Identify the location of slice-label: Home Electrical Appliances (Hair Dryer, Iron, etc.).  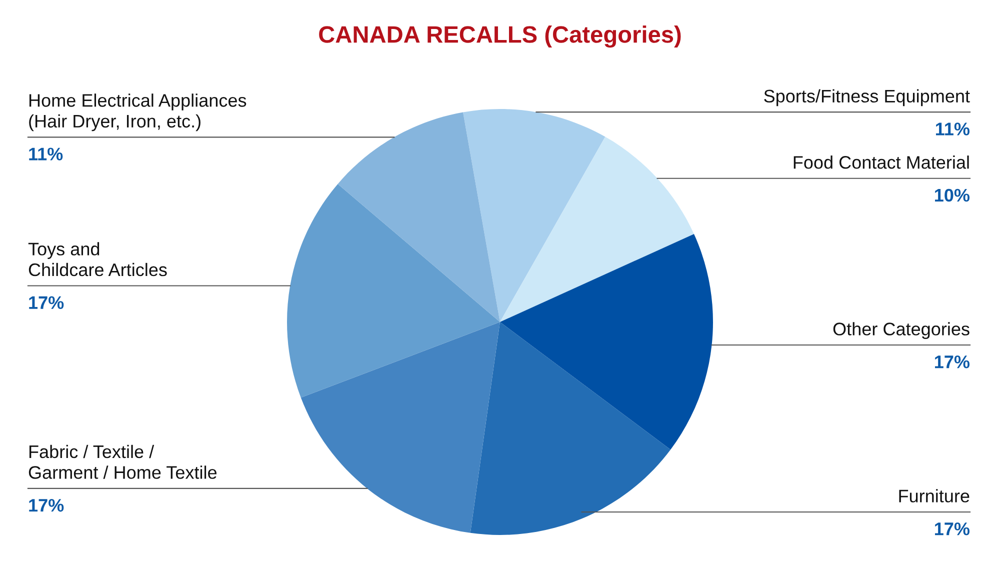
(137, 113).